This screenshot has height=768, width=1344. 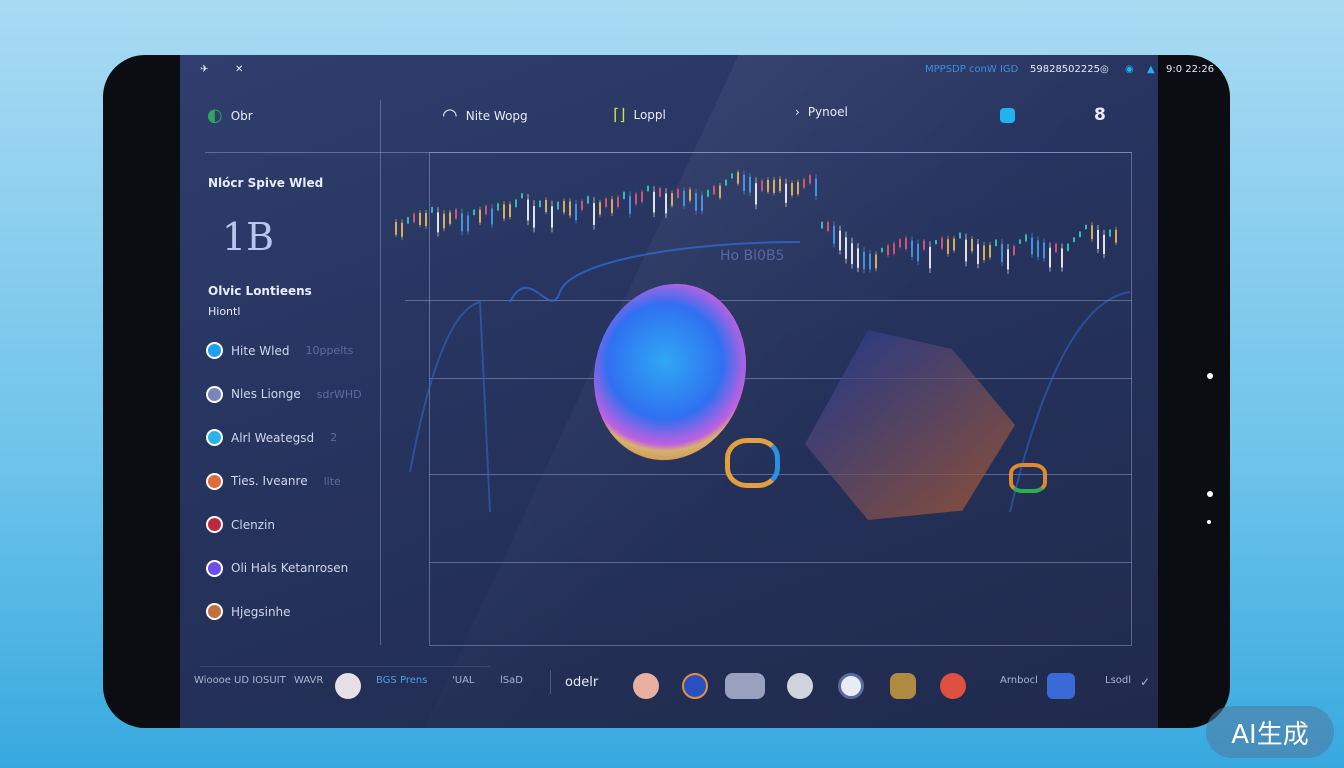 What do you see at coordinates (214, 611) in the screenshot?
I see `item-icon` at bounding box center [214, 611].